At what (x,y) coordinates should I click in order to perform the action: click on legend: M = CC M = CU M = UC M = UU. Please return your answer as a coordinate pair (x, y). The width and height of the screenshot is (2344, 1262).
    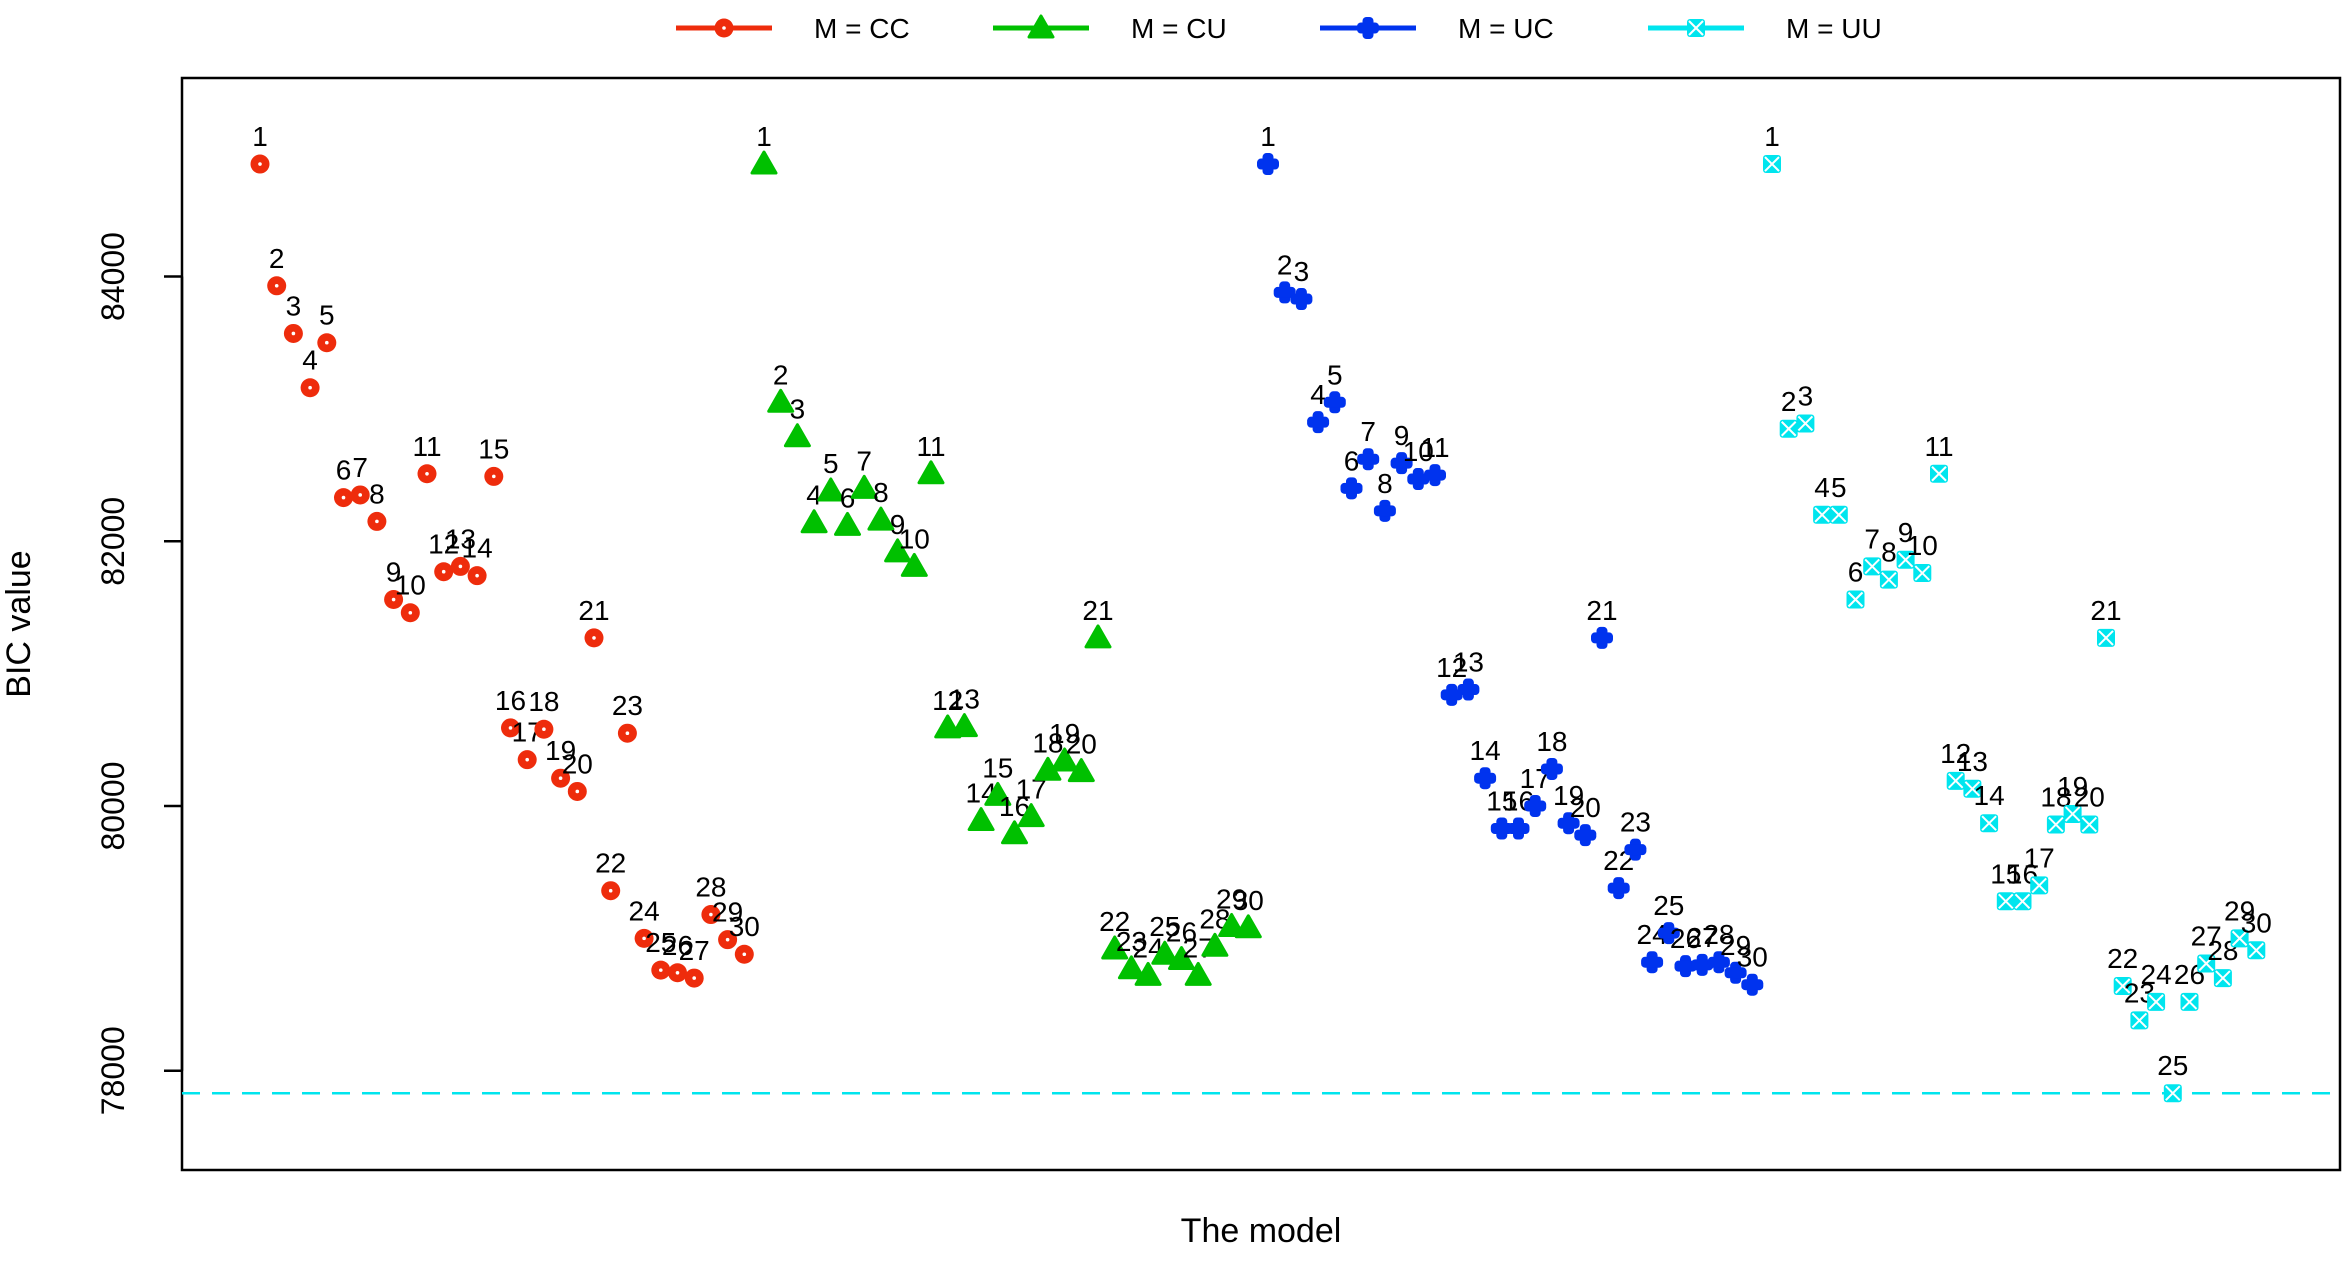
    Looking at the image, I should click on (1279, 28).